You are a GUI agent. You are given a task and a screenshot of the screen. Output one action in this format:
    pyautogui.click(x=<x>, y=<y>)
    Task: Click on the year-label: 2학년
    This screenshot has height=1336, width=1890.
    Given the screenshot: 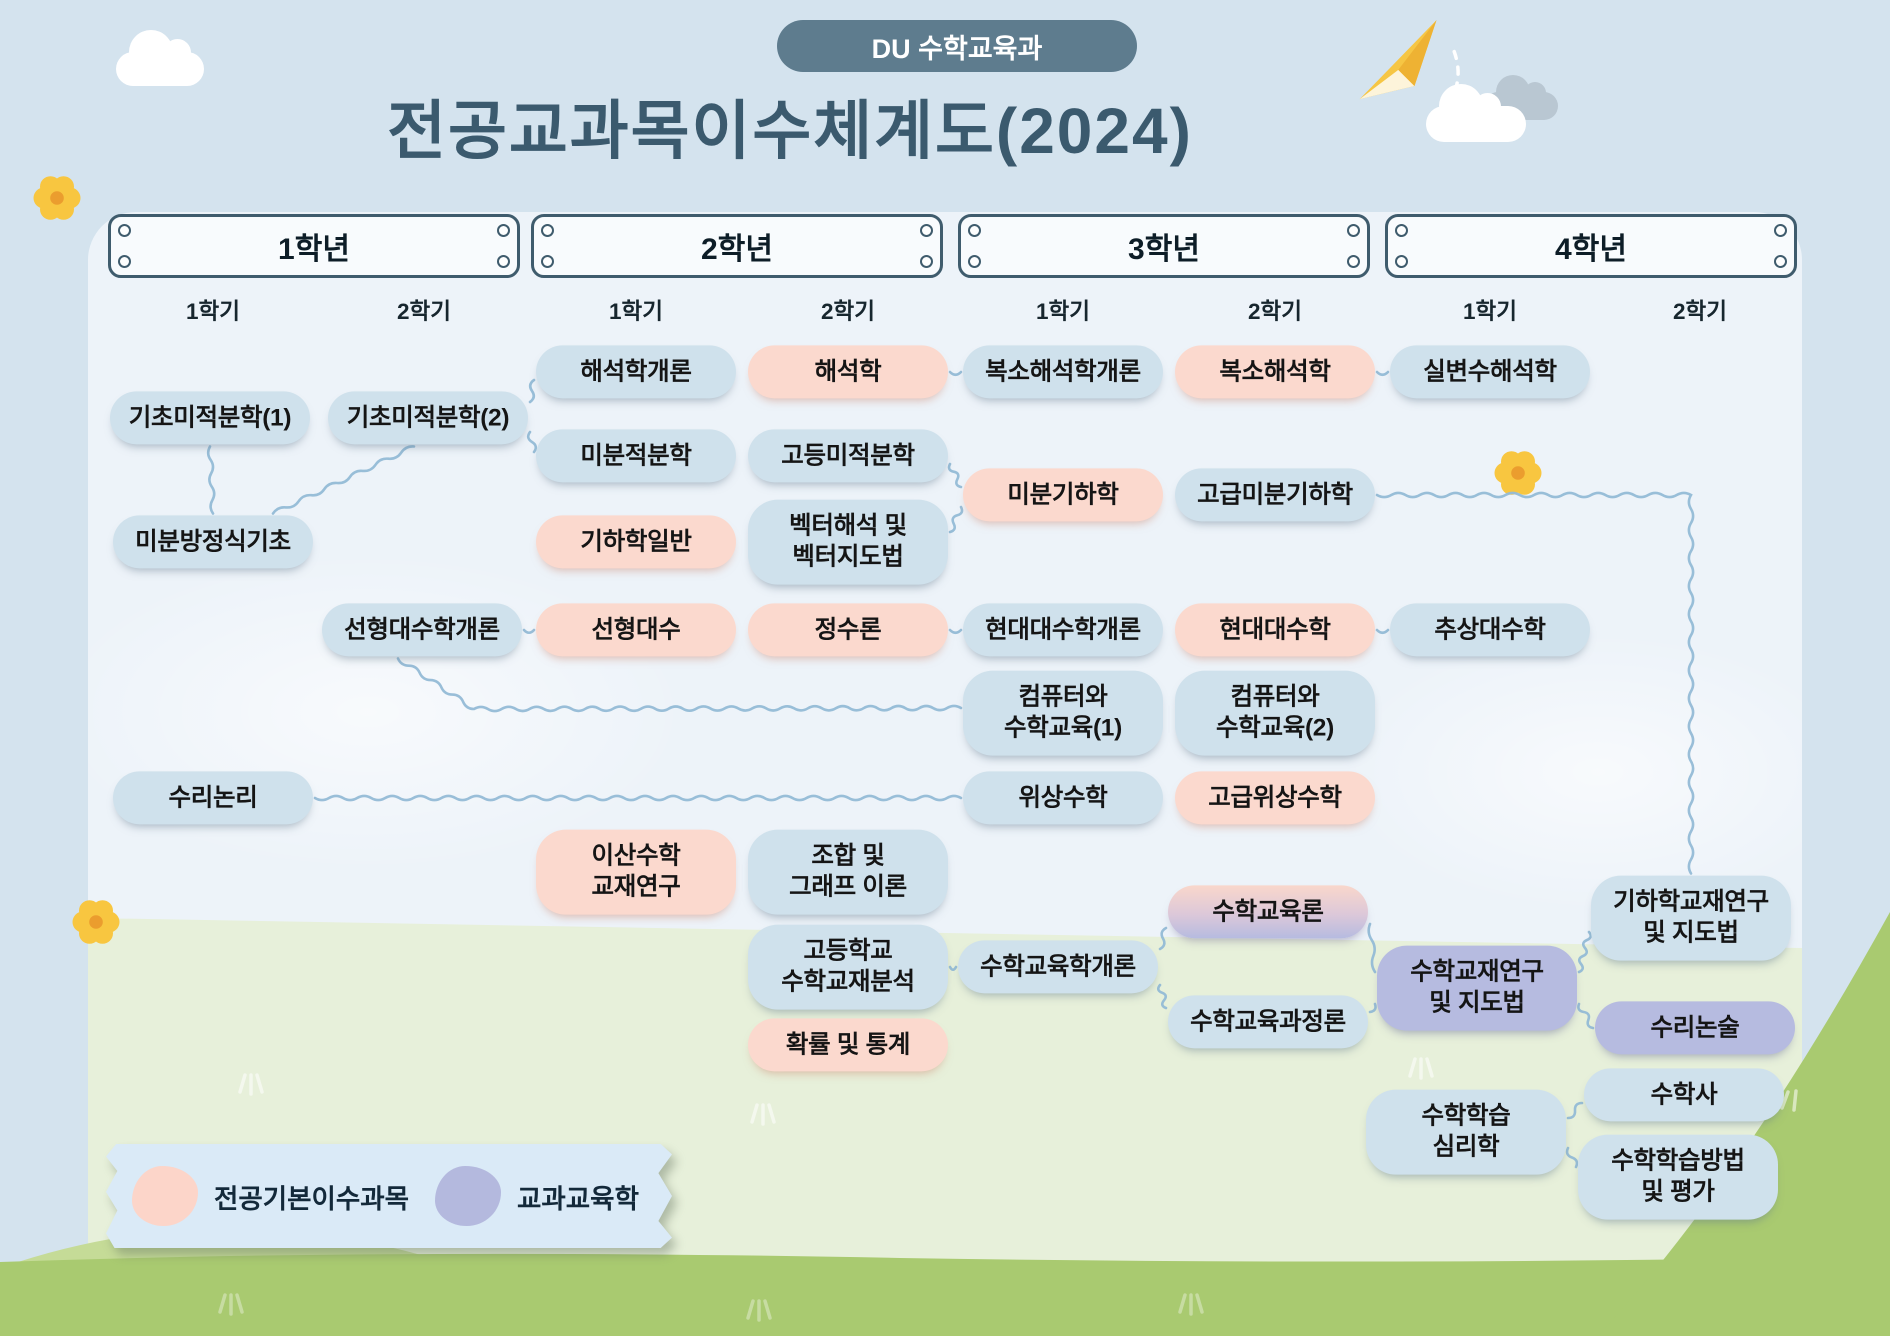 What is the action you would take?
    pyautogui.click(x=737, y=249)
    